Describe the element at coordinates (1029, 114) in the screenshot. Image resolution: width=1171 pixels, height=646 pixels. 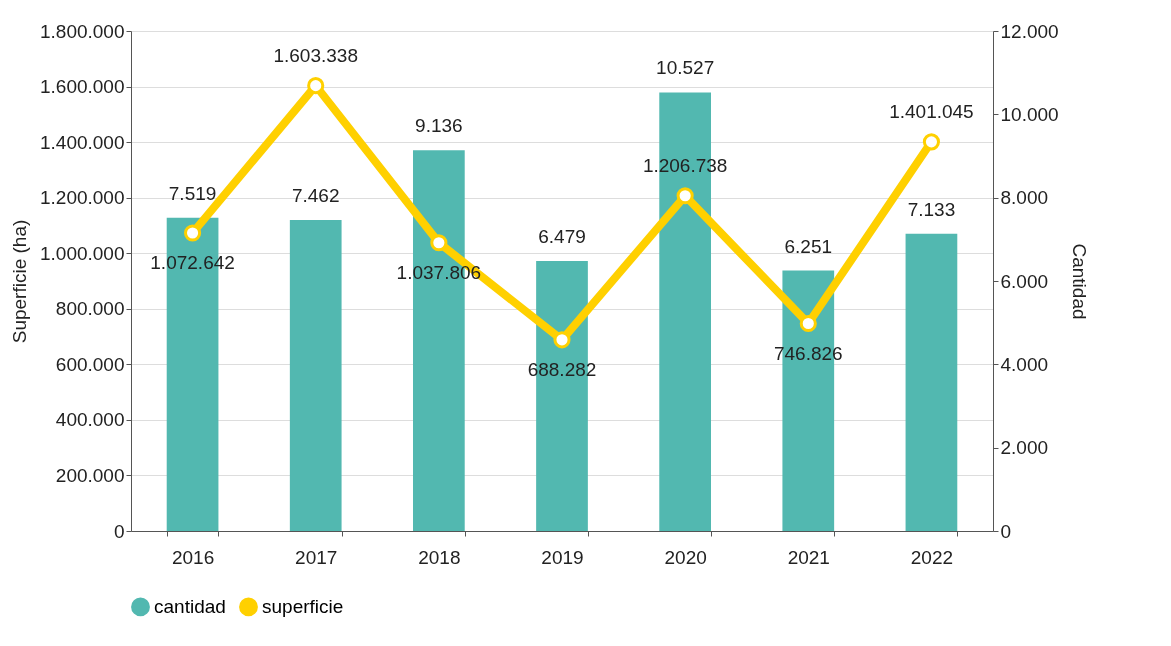
I see `y2-tick-label: 10.000` at that location.